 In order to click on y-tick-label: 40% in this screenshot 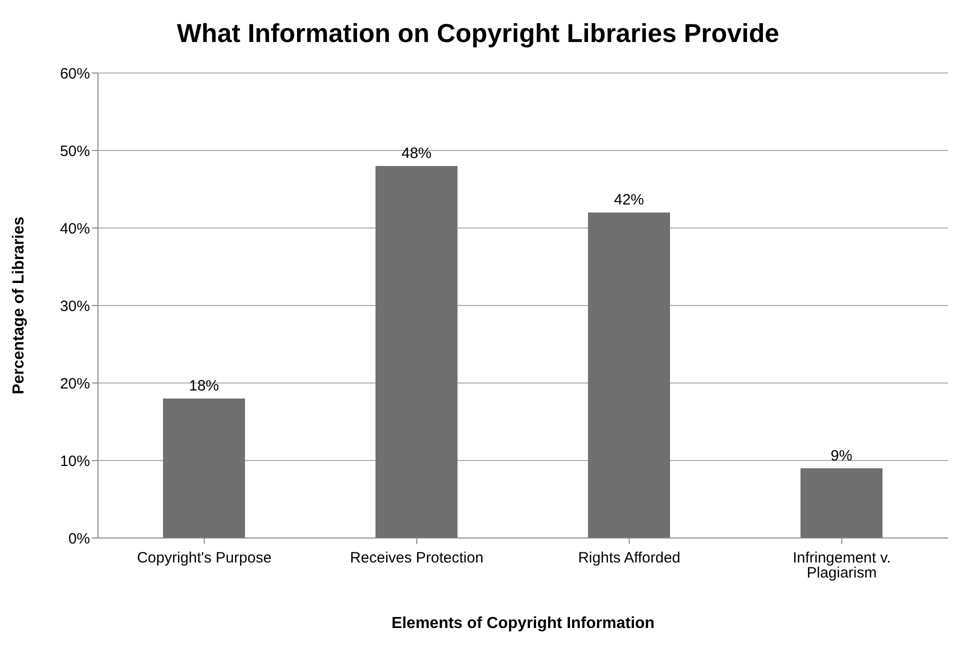, I will do `click(75, 229)`.